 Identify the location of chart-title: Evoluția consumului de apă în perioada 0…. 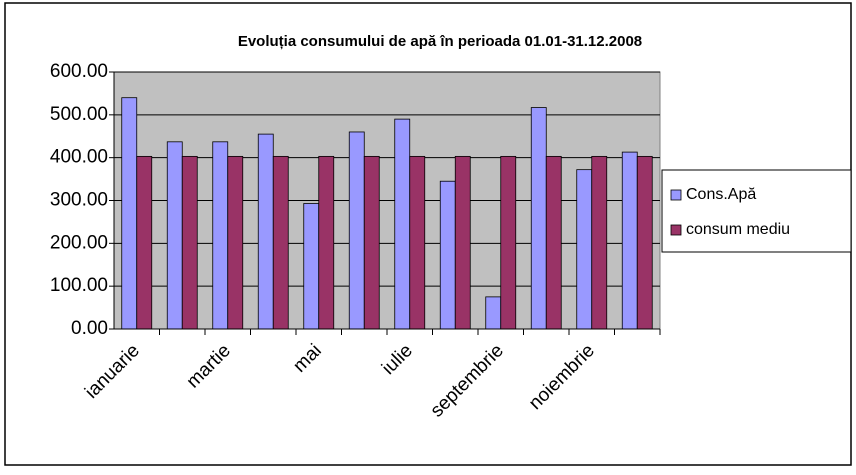
(440, 41).